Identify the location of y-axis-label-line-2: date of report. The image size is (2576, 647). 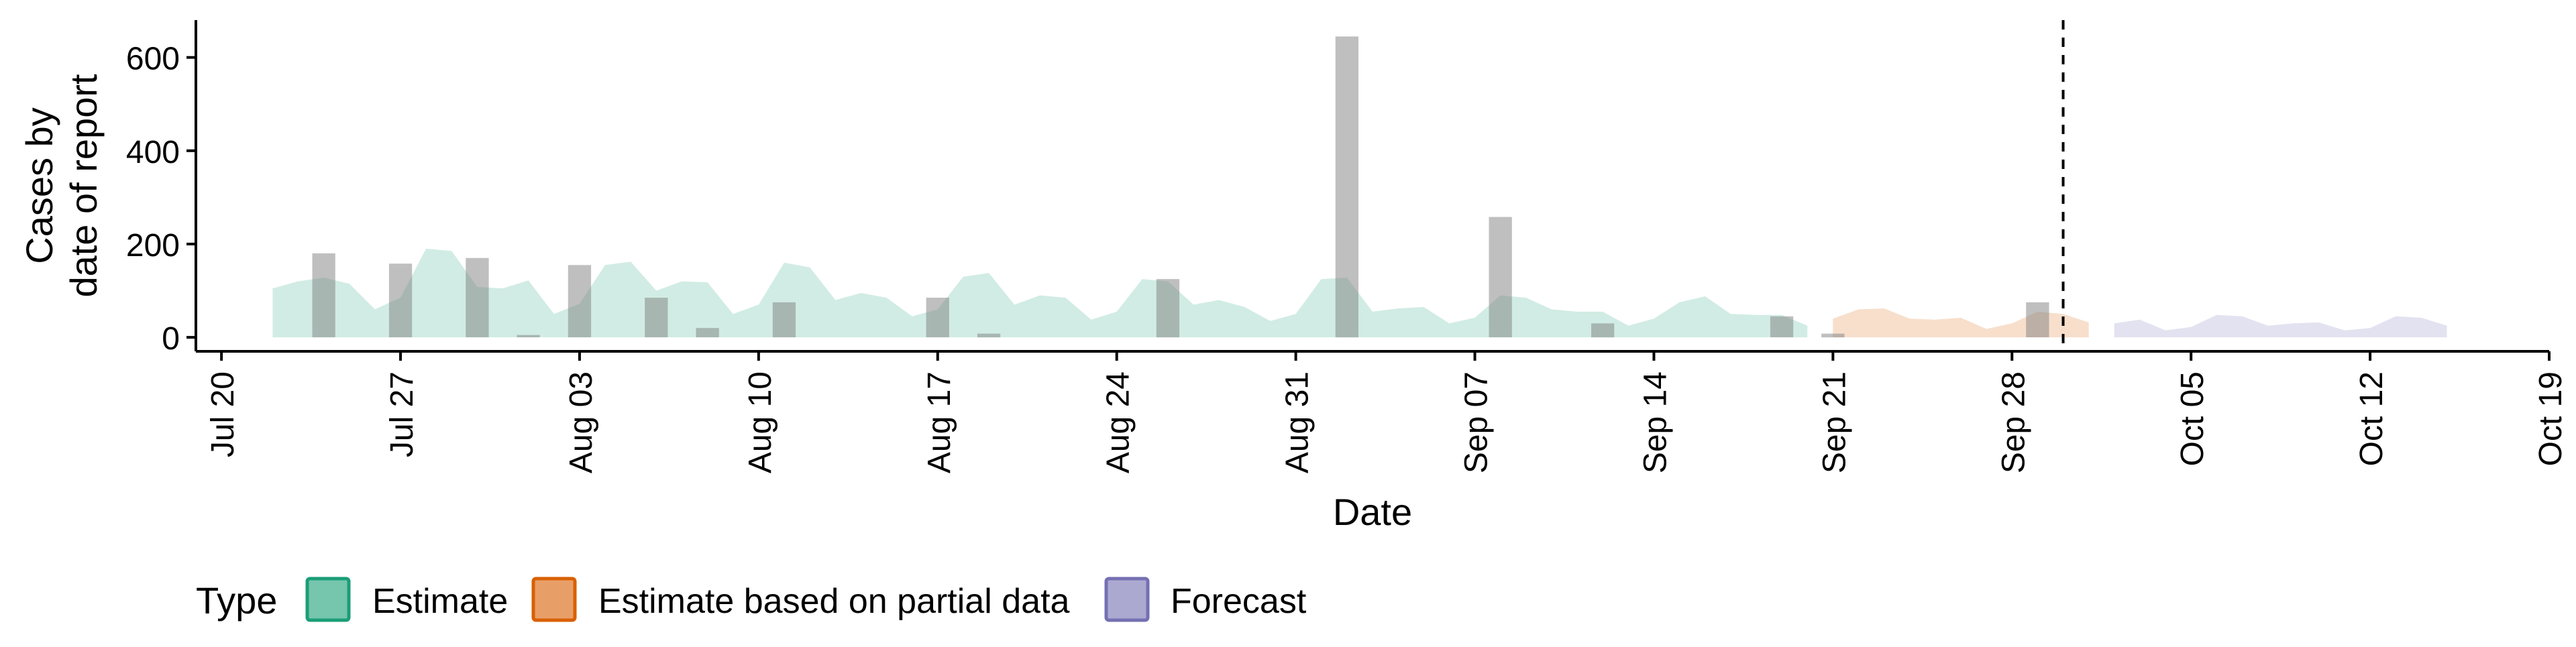
(83, 186).